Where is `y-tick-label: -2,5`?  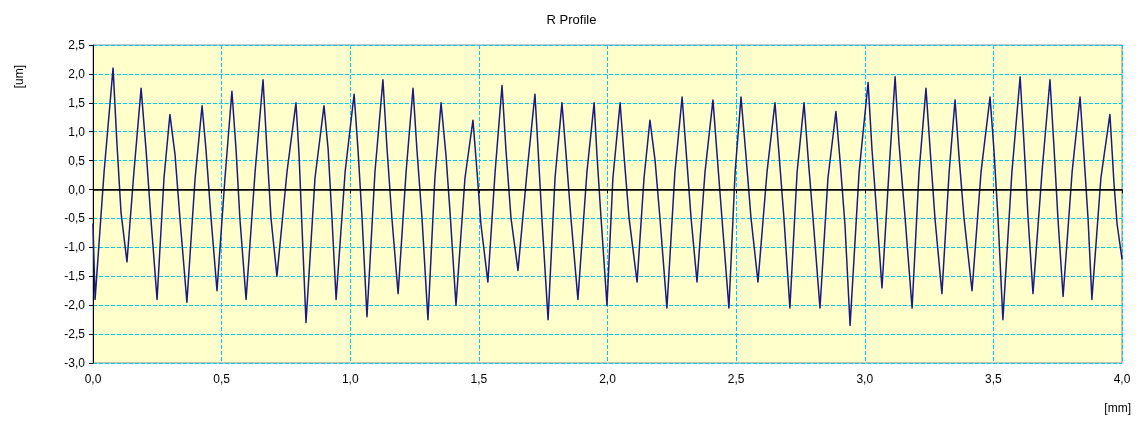 y-tick-label: -2,5 is located at coordinates (75, 334).